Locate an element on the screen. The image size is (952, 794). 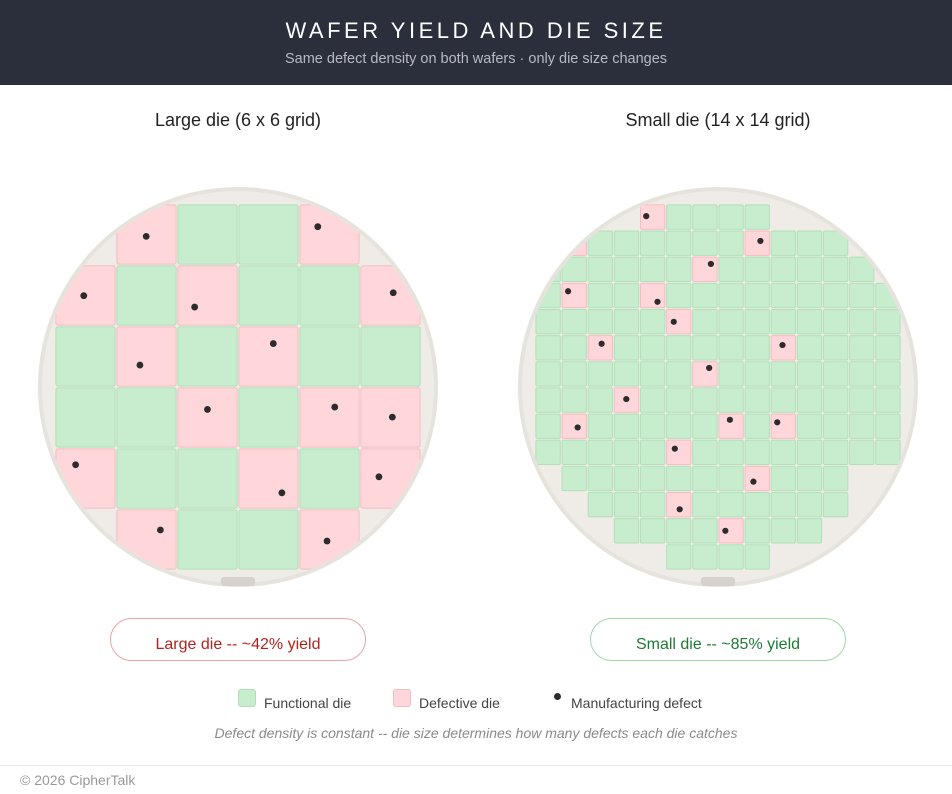
large-die-yield-badge: Large die -- ~42% yield is located at coordinates (238, 639).